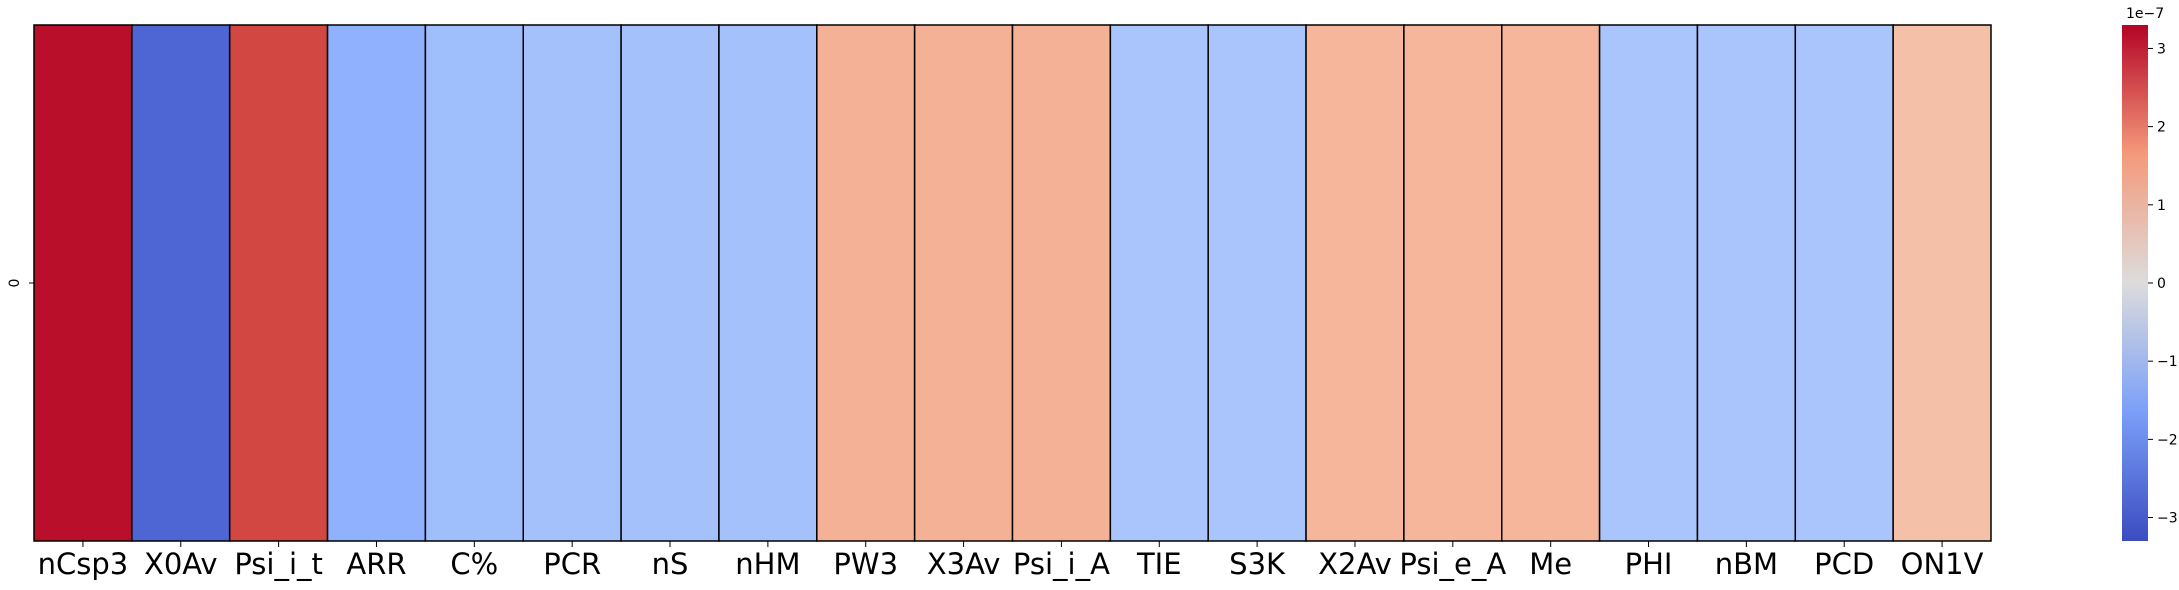 Image resolution: width=2179 pixels, height=590 pixels. What do you see at coordinates (1159, 283) in the screenshot?
I see `heatmap-cell-tie` at bounding box center [1159, 283].